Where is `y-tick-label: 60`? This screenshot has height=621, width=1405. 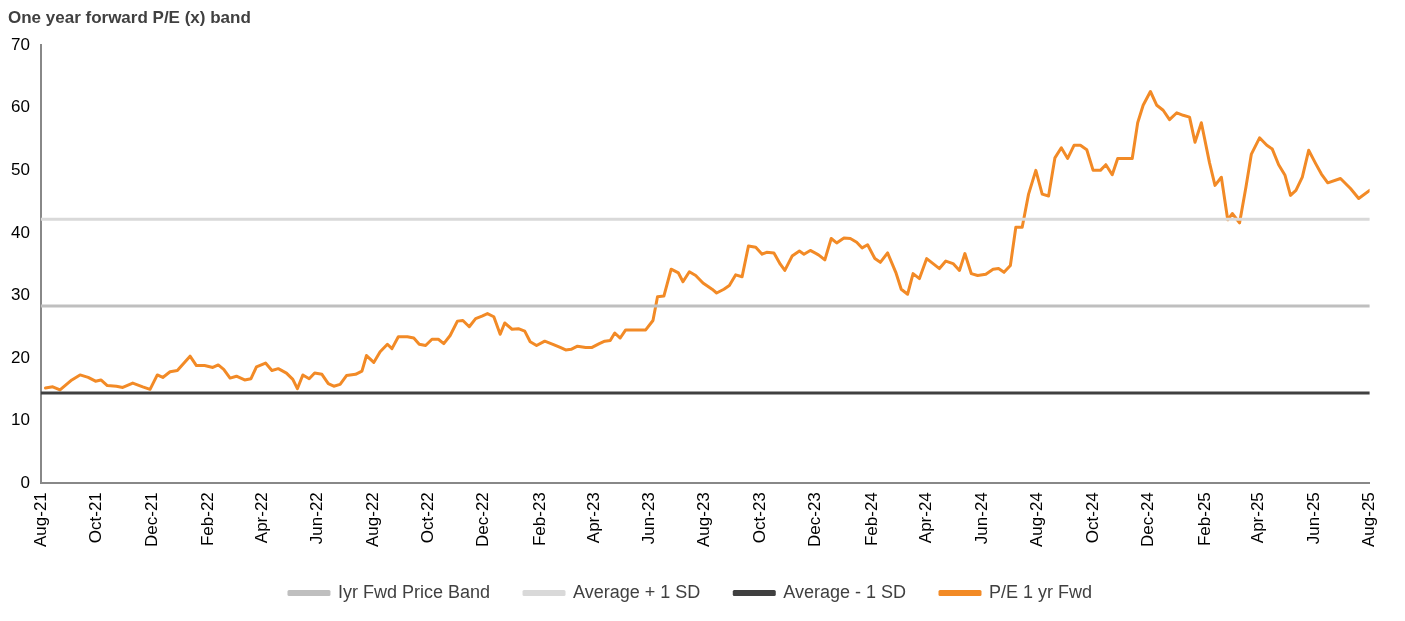
y-tick-label: 60 is located at coordinates (20, 107).